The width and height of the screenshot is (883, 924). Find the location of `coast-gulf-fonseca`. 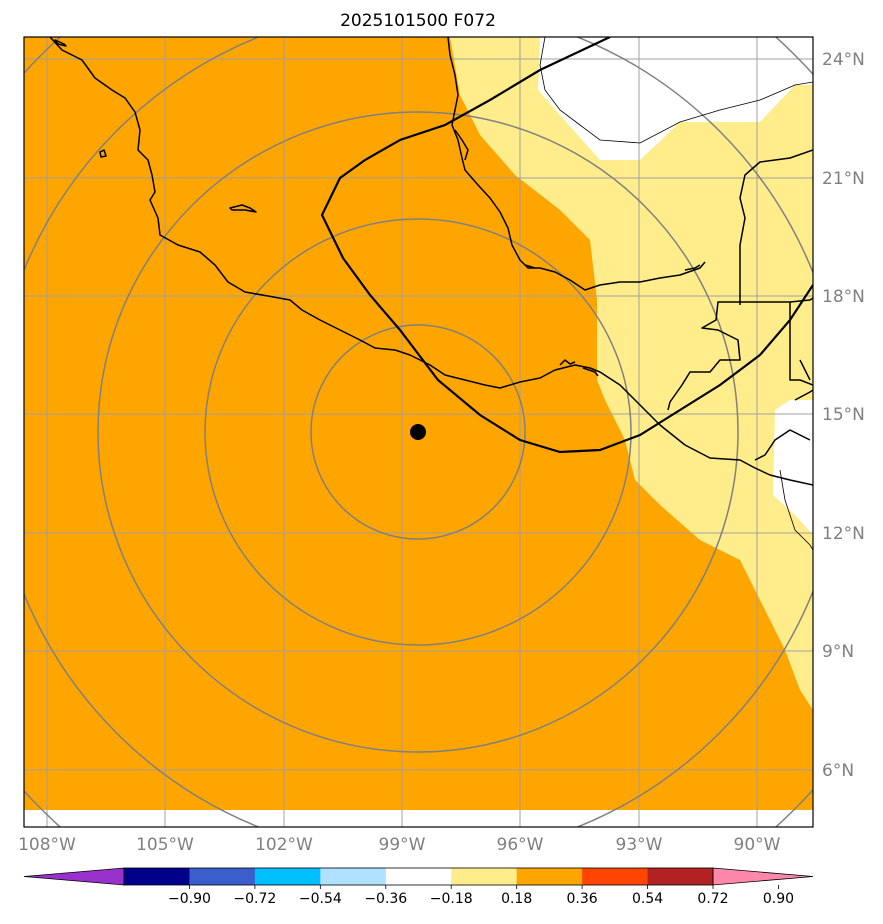

coast-gulf-fonseca is located at coordinates (803, 395).